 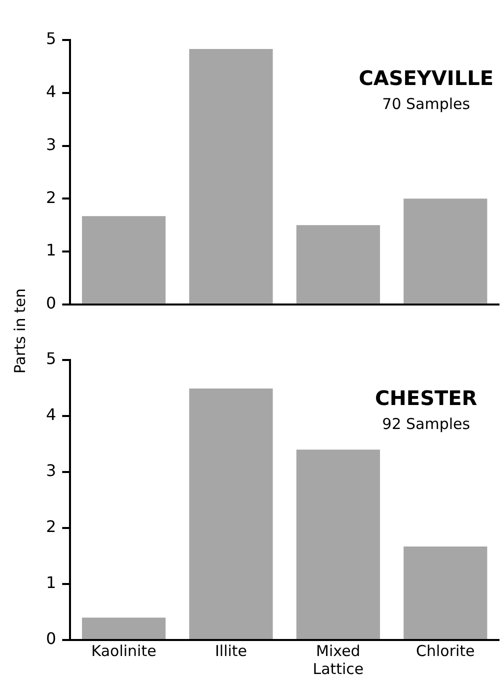 What do you see at coordinates (338, 660) in the screenshot?
I see `x-tick-label: Mixed Lattice` at bounding box center [338, 660].